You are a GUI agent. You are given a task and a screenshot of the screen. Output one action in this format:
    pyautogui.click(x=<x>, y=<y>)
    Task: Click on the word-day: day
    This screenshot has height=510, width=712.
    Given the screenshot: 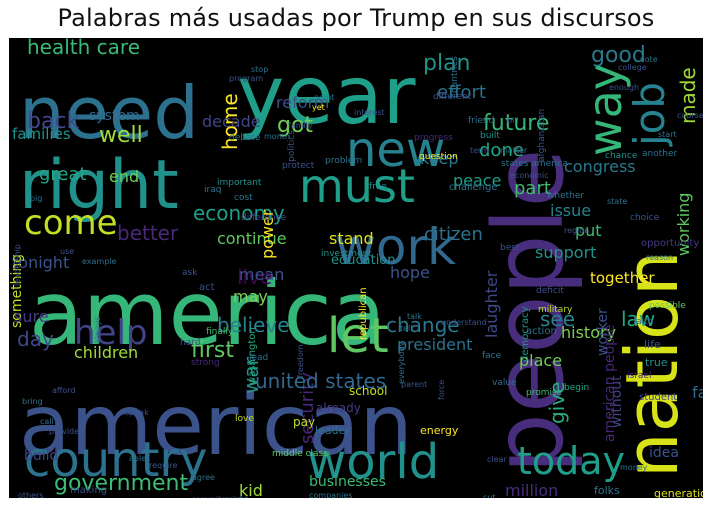 What is the action you would take?
    pyautogui.click(x=35, y=339)
    